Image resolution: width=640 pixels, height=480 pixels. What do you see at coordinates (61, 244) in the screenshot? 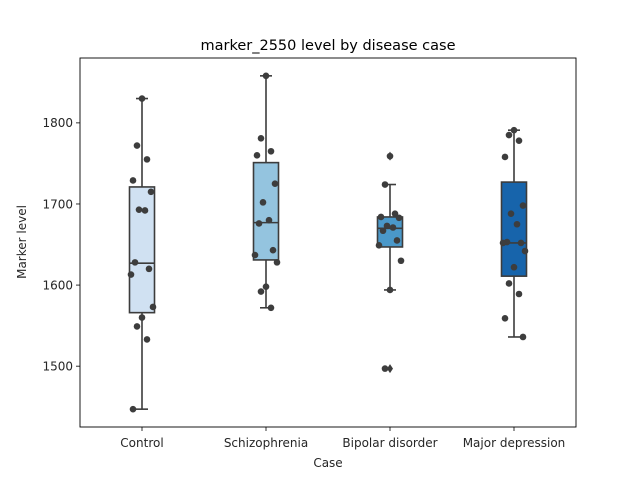
I see `y-axis: 1500 1600 1700 1800` at bounding box center [61, 244].